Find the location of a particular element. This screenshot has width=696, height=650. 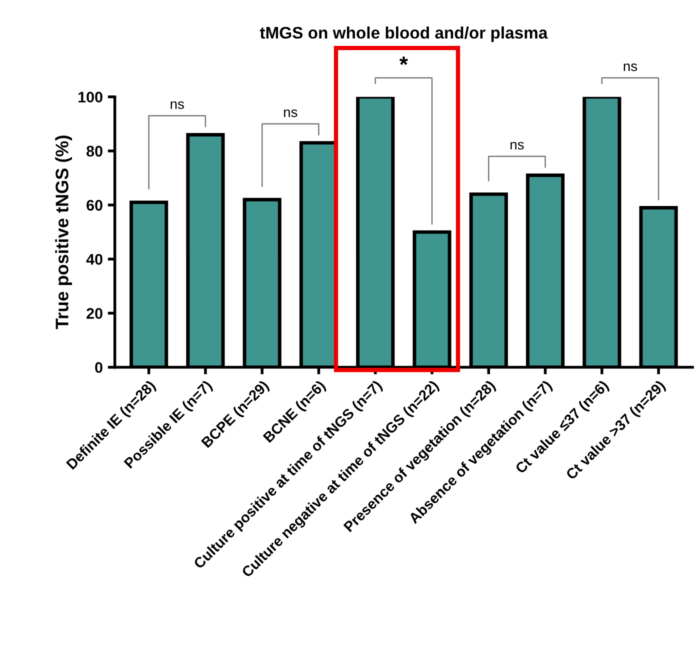

chart-title: tMGS on whole blood and/or plasma is located at coordinates (404, 34).